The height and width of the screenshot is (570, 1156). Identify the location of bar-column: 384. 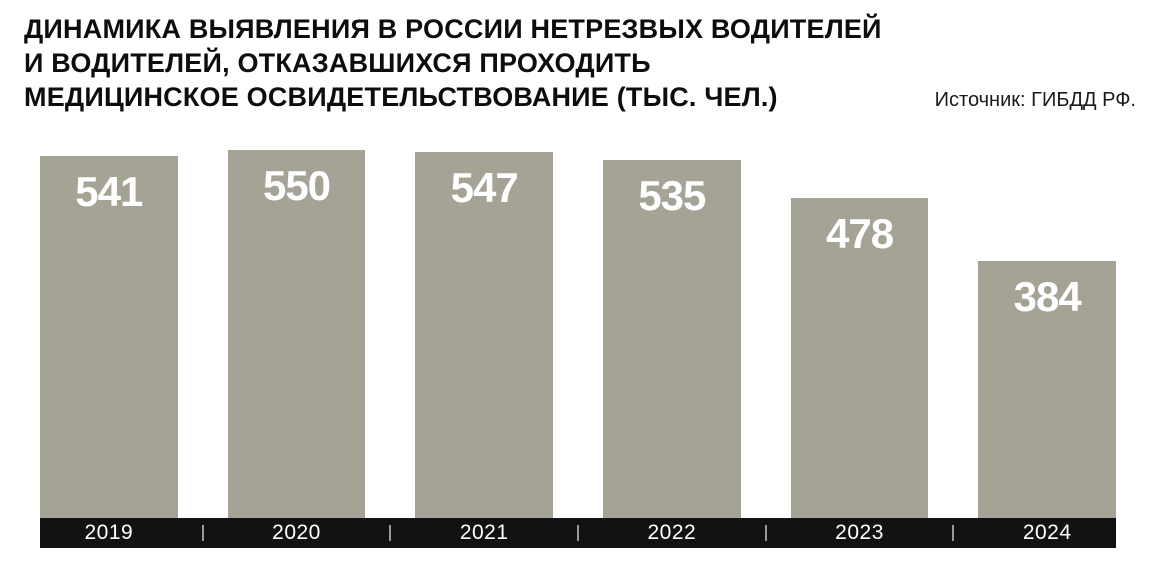
(1047, 334).